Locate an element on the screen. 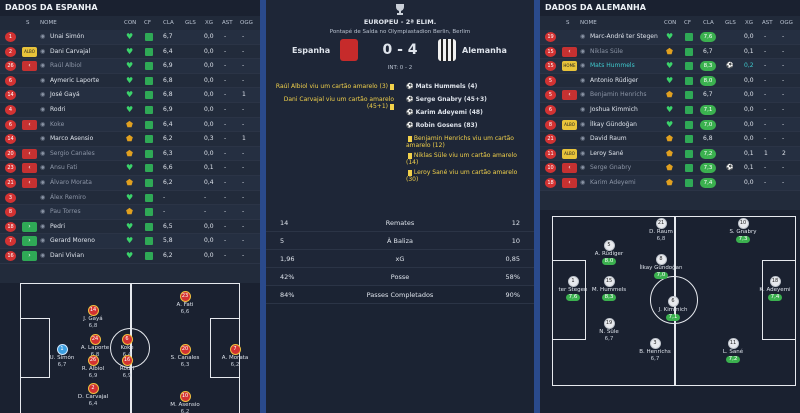 The height and width of the screenshot is (413, 800). pitch-player: 26 R. Albiol 6,9 is located at coordinates (93, 367).